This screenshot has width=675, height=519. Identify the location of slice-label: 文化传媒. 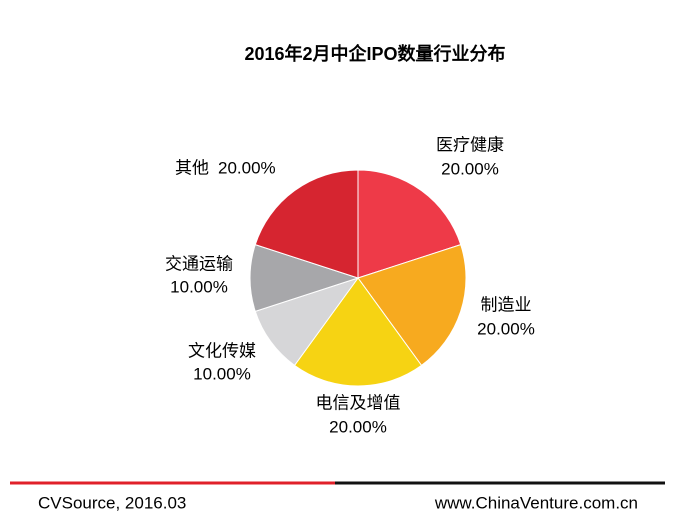
(222, 350).